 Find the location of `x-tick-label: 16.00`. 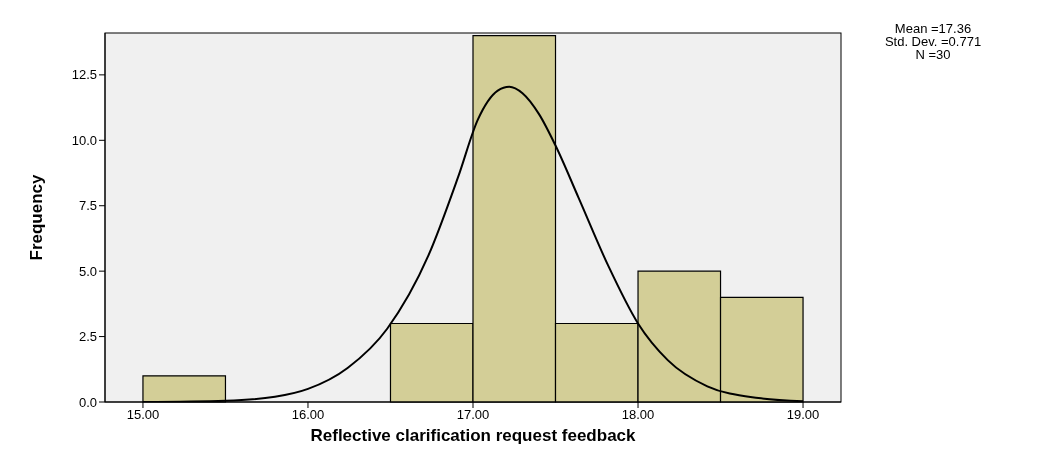

x-tick-label: 16.00 is located at coordinates (308, 415).